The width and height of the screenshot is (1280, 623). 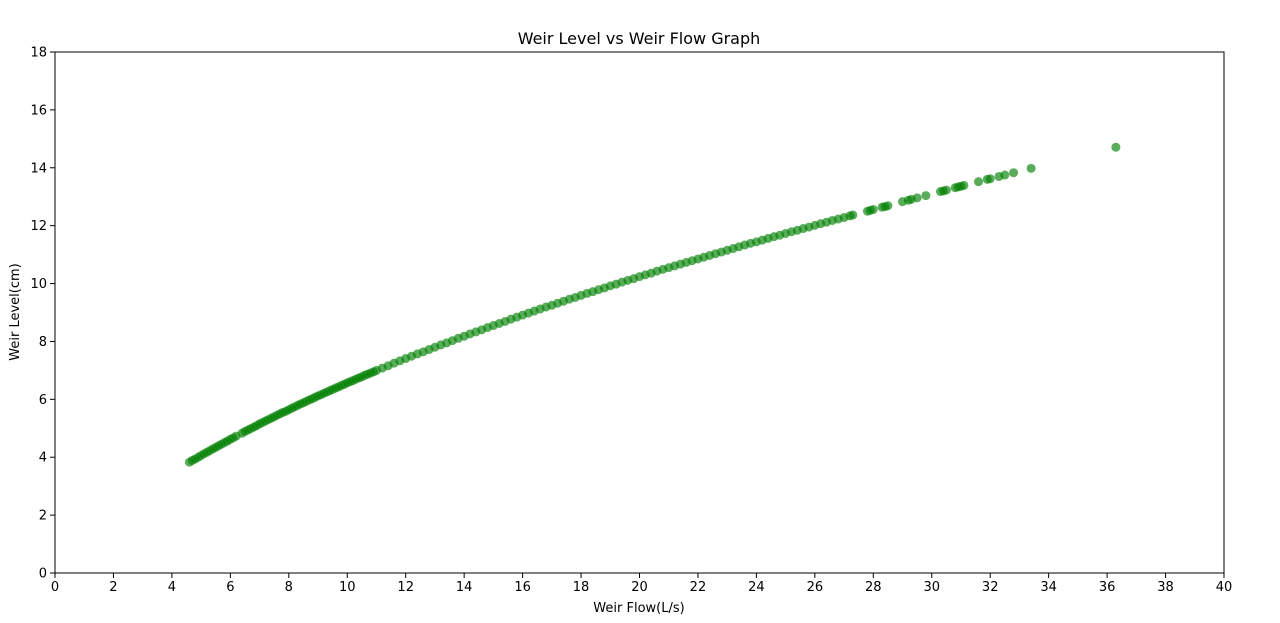 I want to click on y-axis-label: Weir Level(cm), so click(x=15, y=311).